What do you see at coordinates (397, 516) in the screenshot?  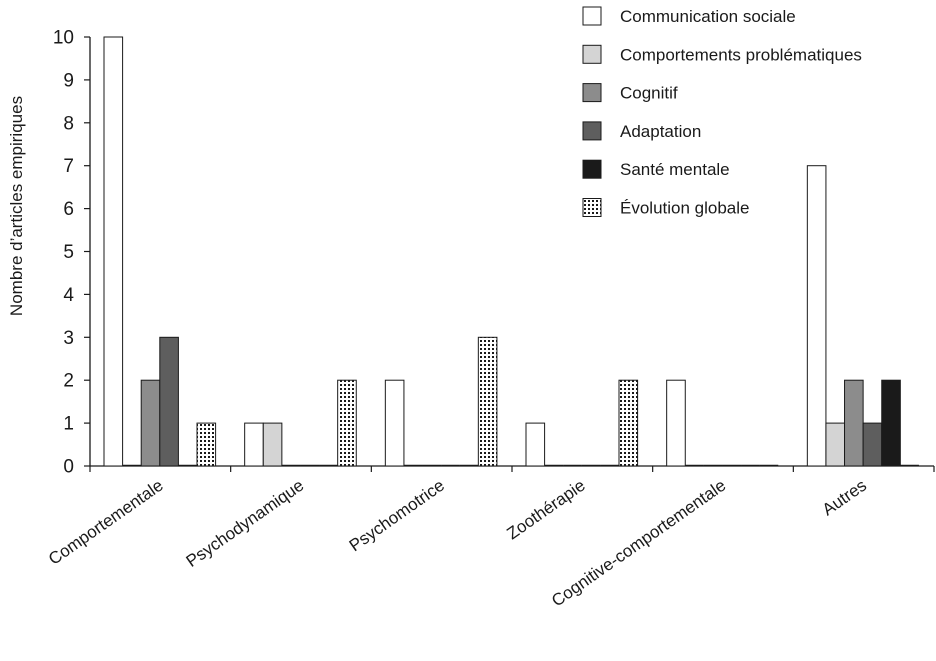 I see `x-tick-label: Psychomotrice` at bounding box center [397, 516].